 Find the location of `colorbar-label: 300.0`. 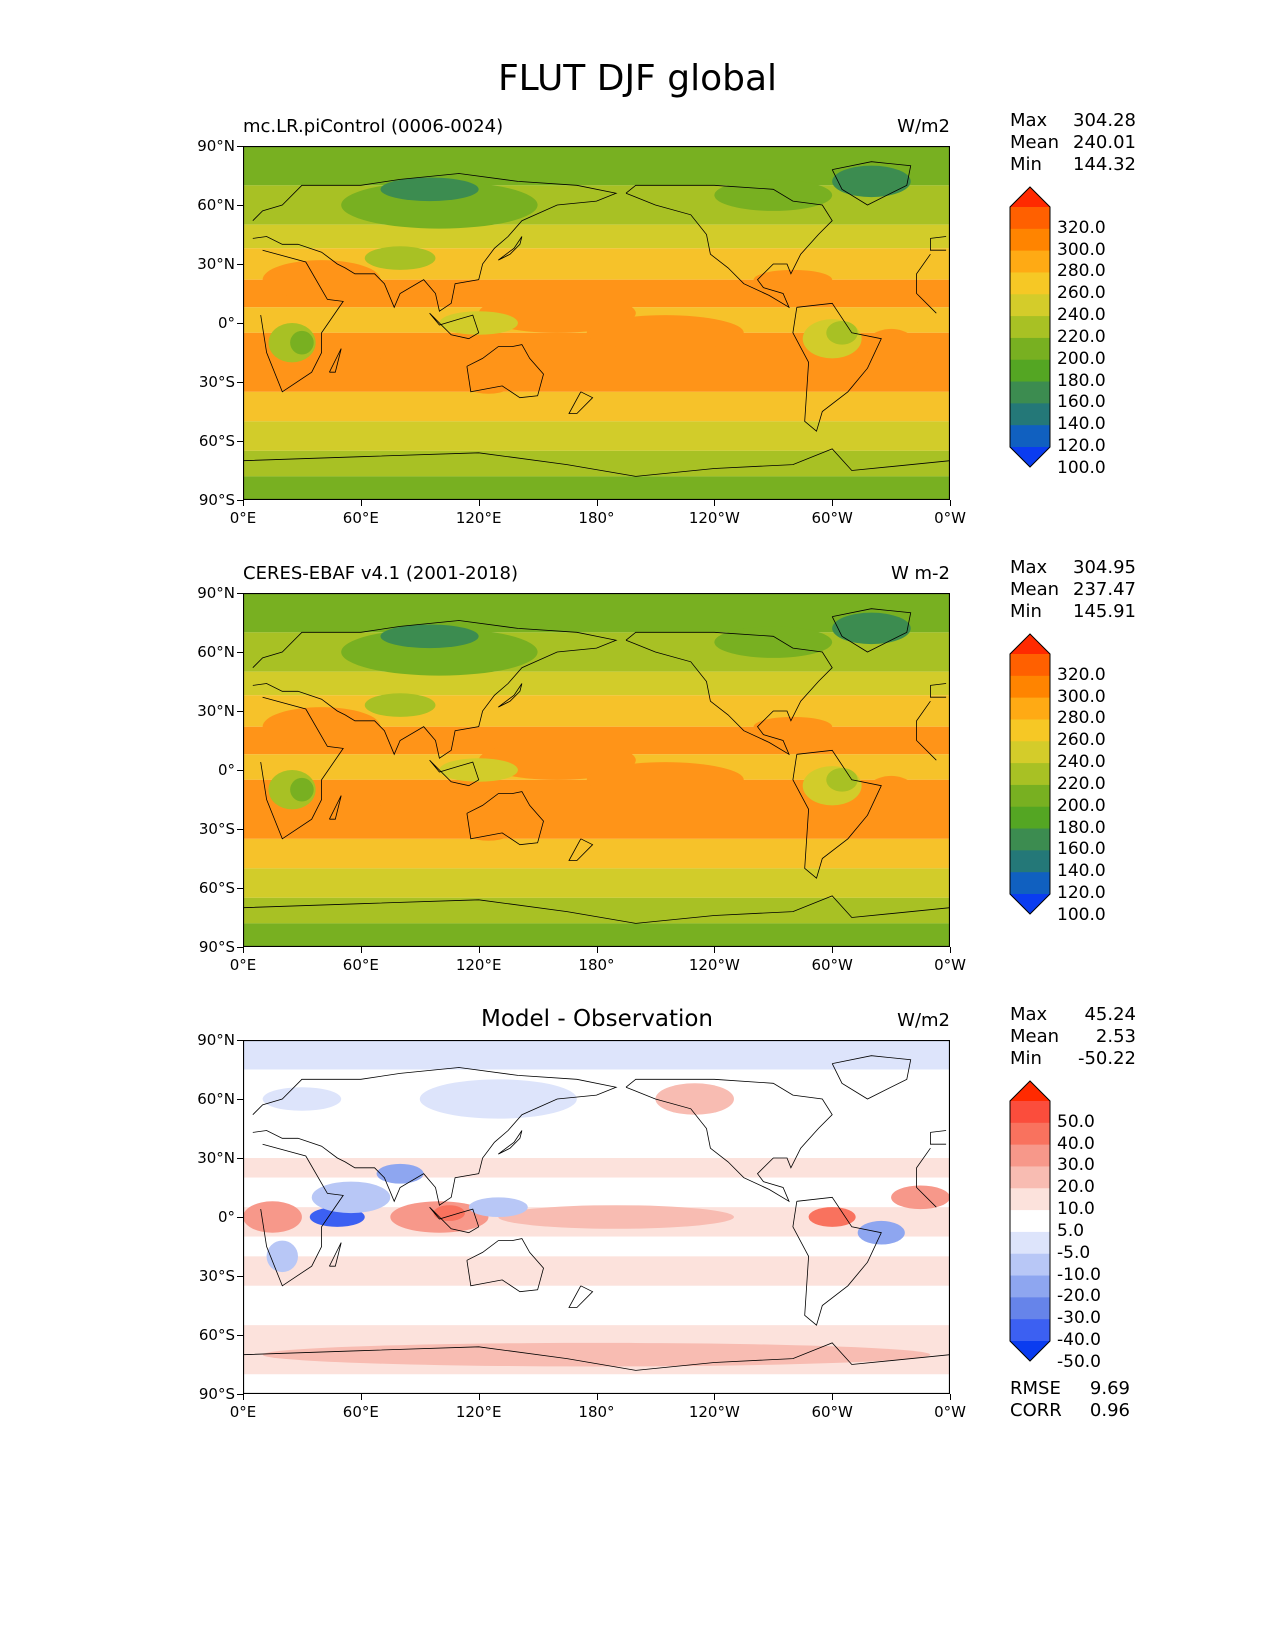

colorbar-label: 300.0 is located at coordinates (1081, 249).